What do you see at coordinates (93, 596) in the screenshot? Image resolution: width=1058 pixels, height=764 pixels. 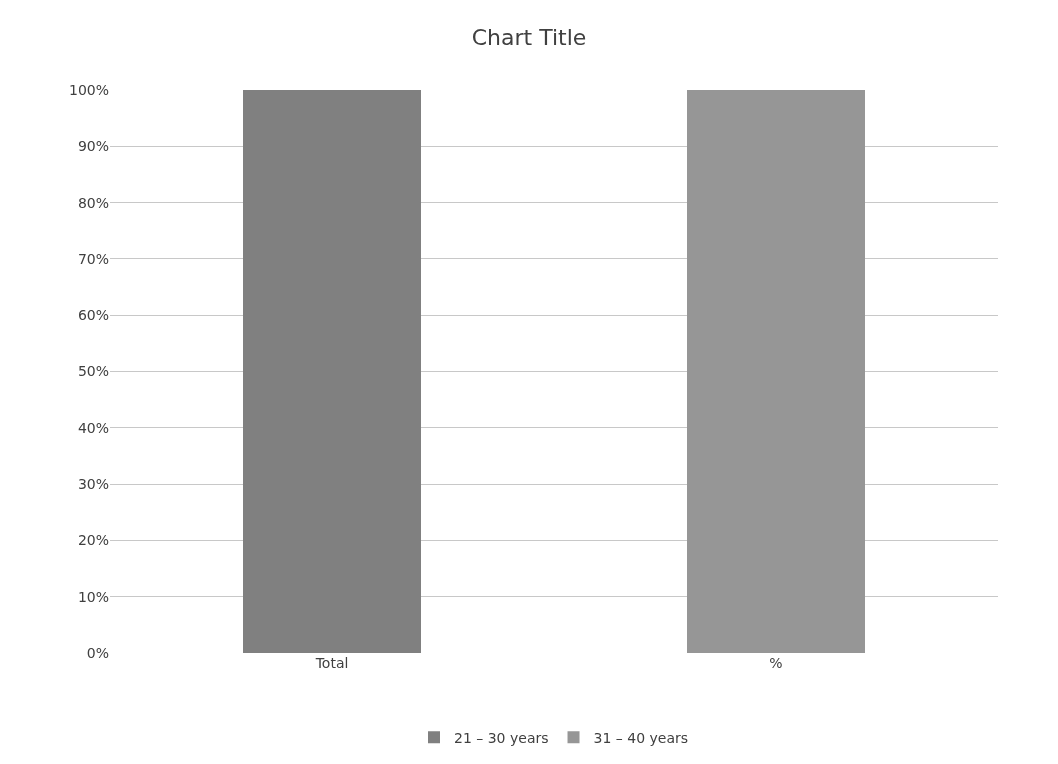 I see `y-tick-label: 10%` at bounding box center [93, 596].